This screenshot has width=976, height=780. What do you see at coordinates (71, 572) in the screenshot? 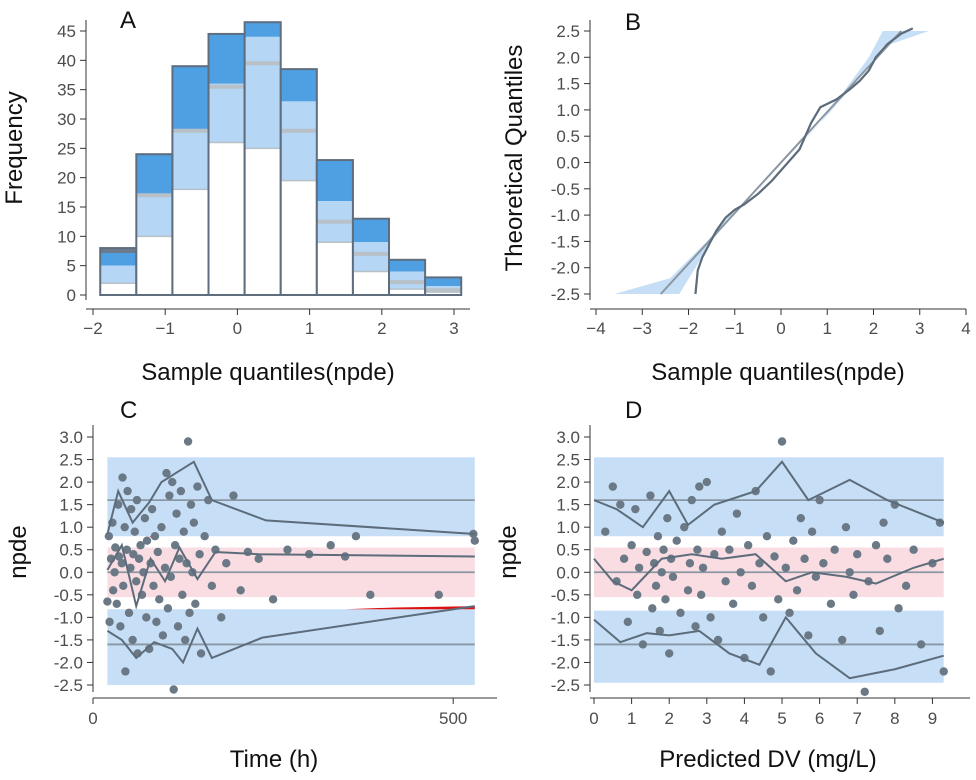
I see `y-tick-label: 0.0` at bounding box center [71, 572].